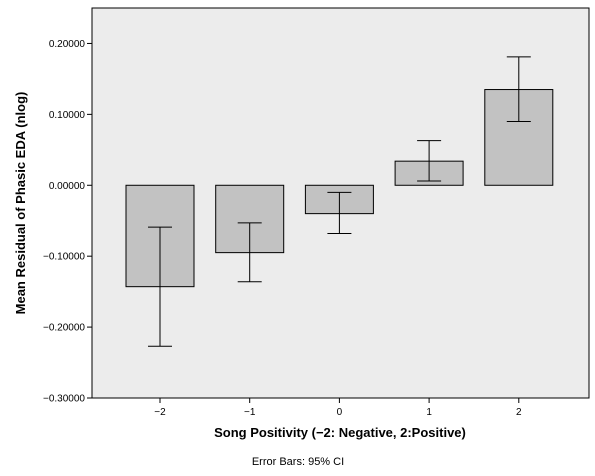 The image size is (595, 476). What do you see at coordinates (67, 115) in the screenshot?
I see `y-tick-label: 0.10000` at bounding box center [67, 115].